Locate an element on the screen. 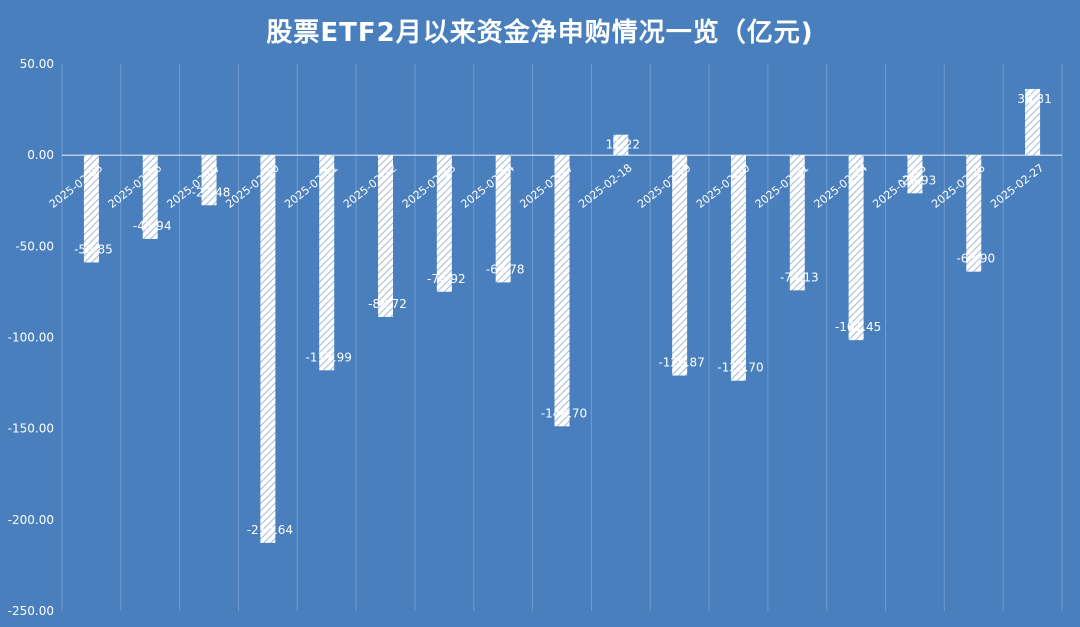  data-label: -117.99 is located at coordinates (329, 357).